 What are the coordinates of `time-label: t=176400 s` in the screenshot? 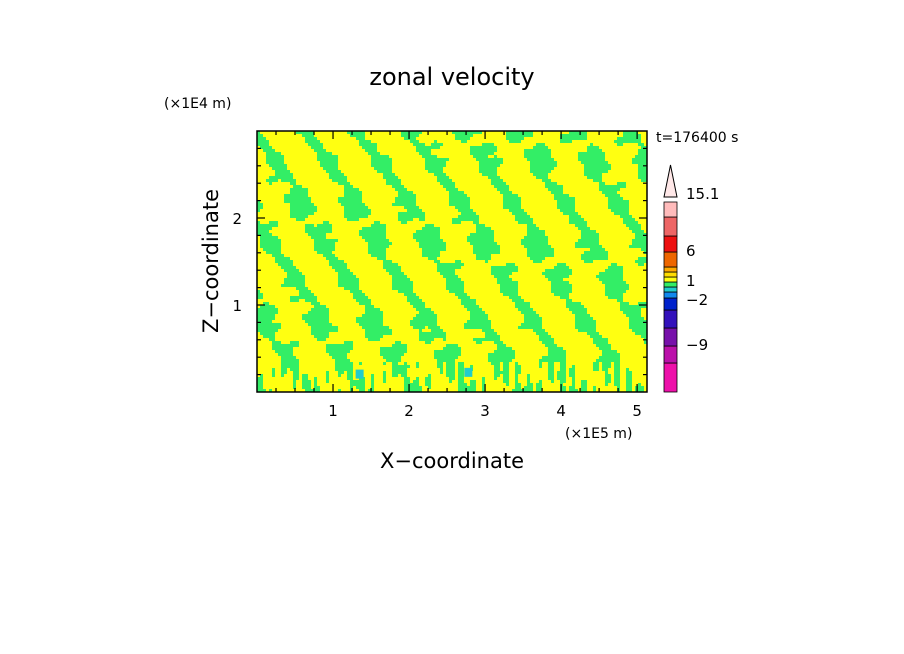 It's located at (697, 138).